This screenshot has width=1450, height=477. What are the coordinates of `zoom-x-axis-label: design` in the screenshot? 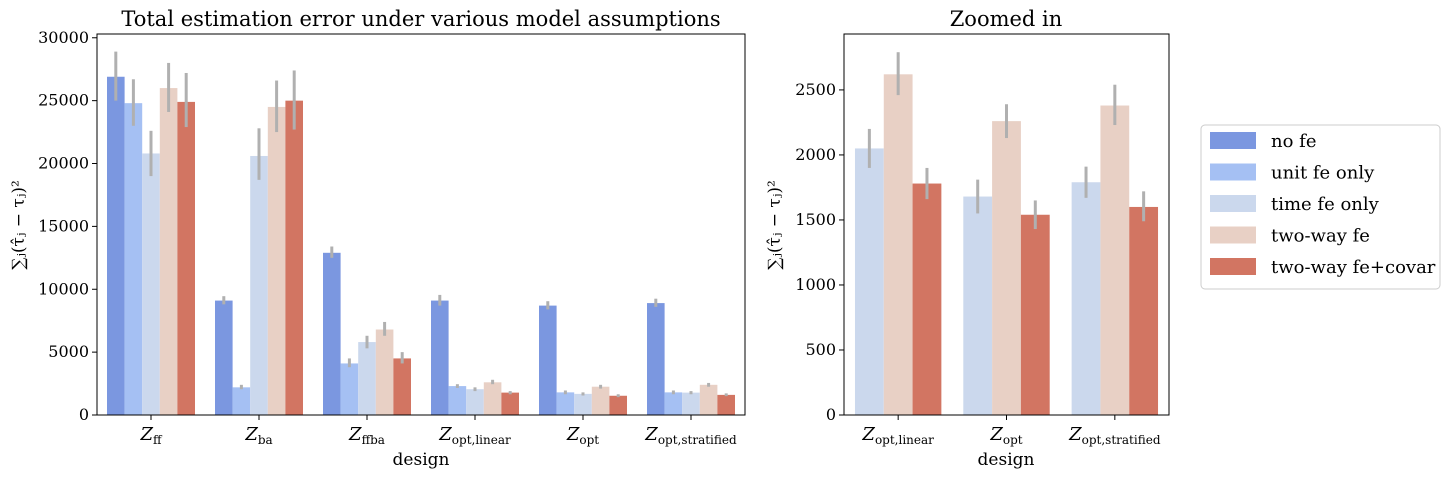 It's located at (1006, 460).